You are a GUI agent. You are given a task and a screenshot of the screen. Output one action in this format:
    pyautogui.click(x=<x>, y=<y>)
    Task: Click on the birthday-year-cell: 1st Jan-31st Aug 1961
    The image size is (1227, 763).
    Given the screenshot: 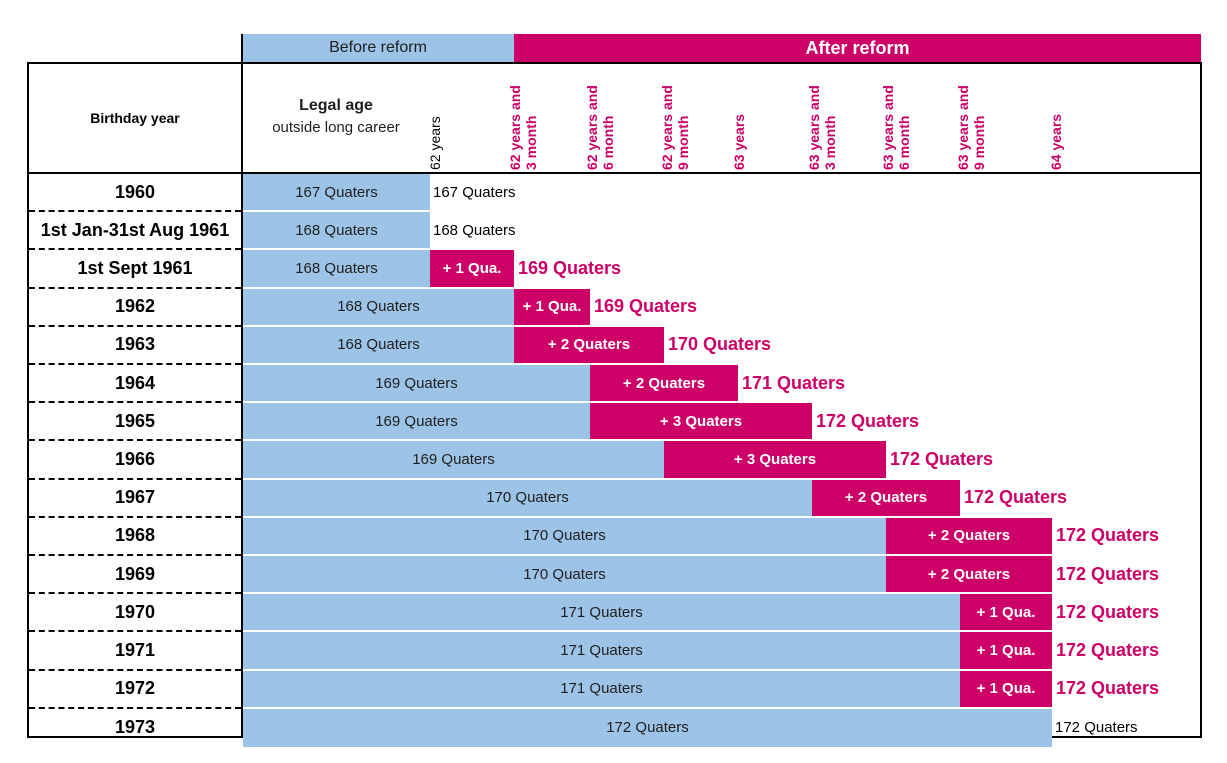 What is the action you would take?
    pyautogui.click(x=135, y=229)
    